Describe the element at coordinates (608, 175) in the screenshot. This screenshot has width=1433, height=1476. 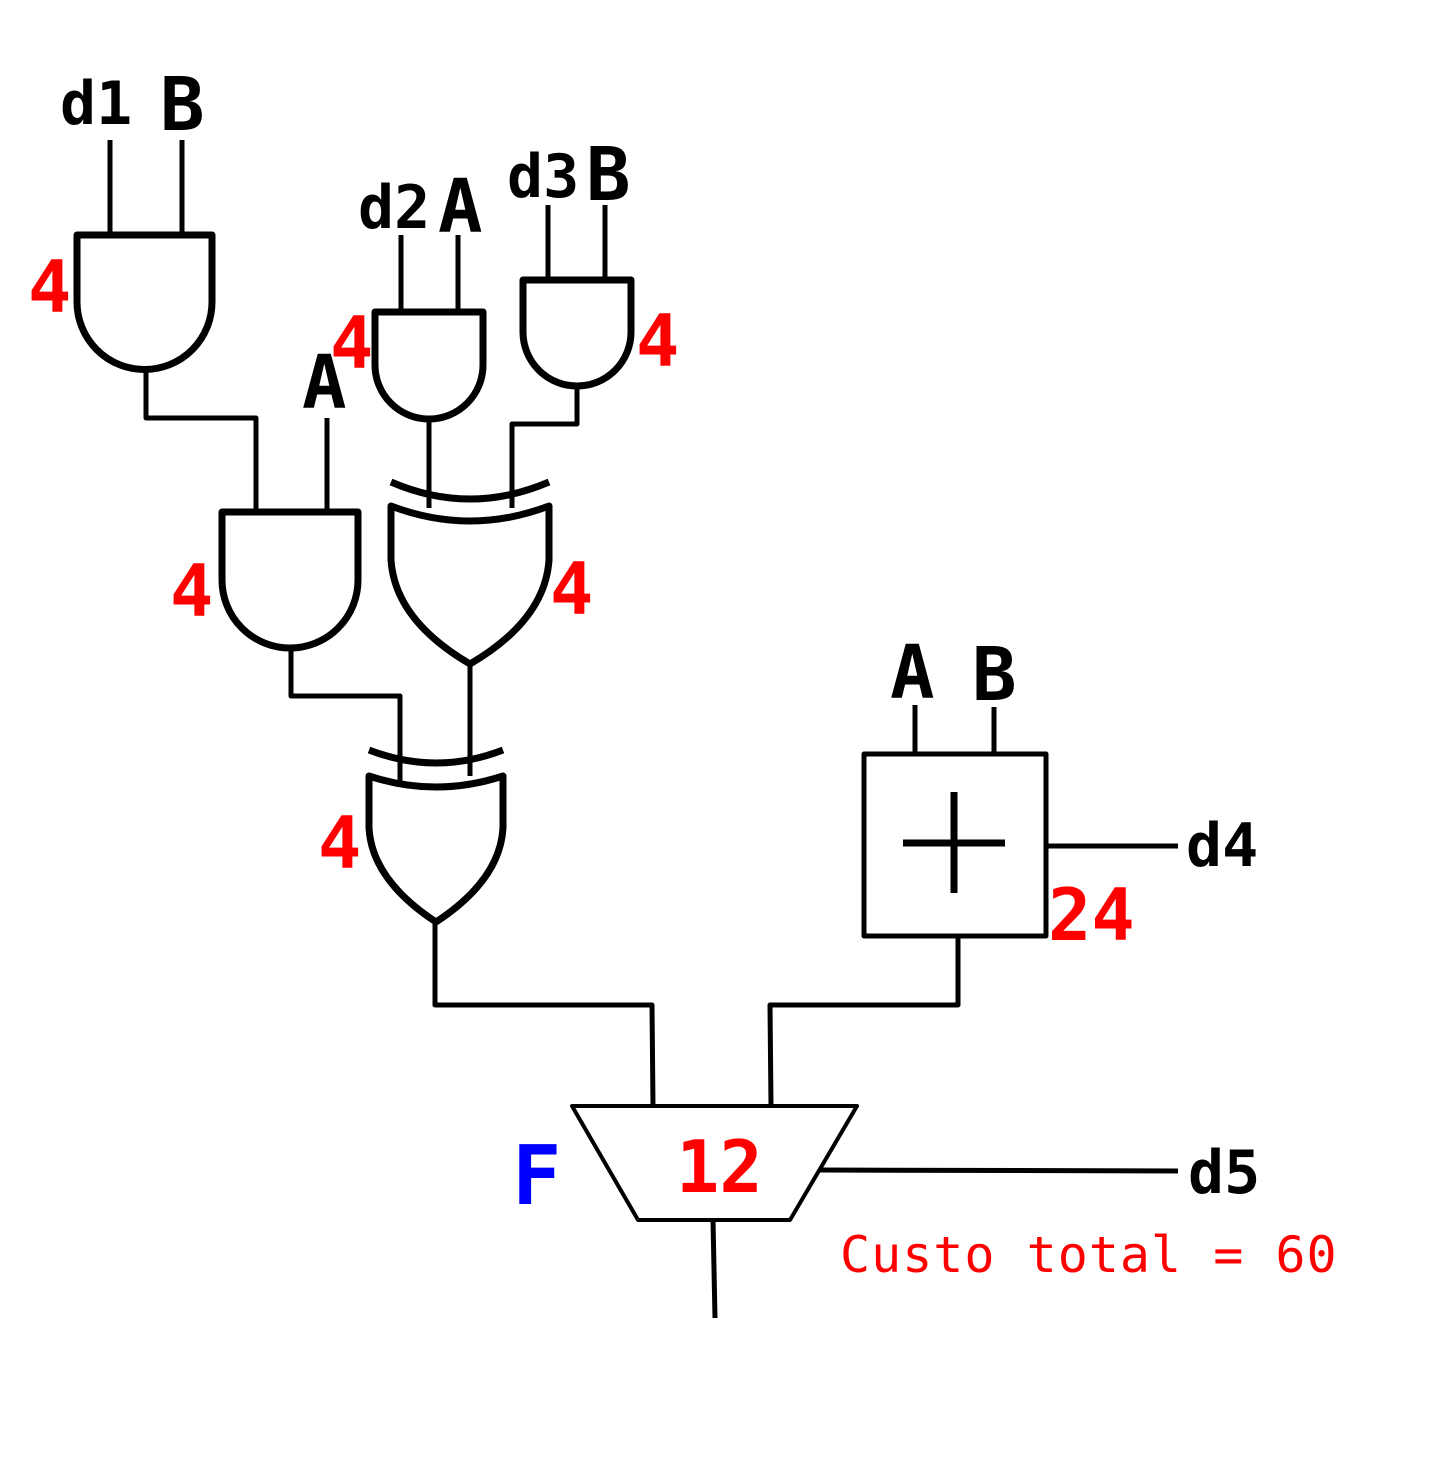
I see `label-and3-b: B` at that location.